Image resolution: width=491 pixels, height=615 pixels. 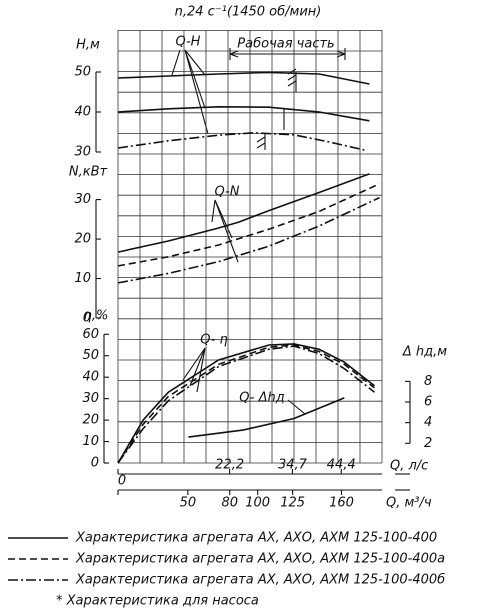 What do you see at coordinates (424, 352) in the screenshot?
I see `y2-axis-label: Δ hд,м` at bounding box center [424, 352].